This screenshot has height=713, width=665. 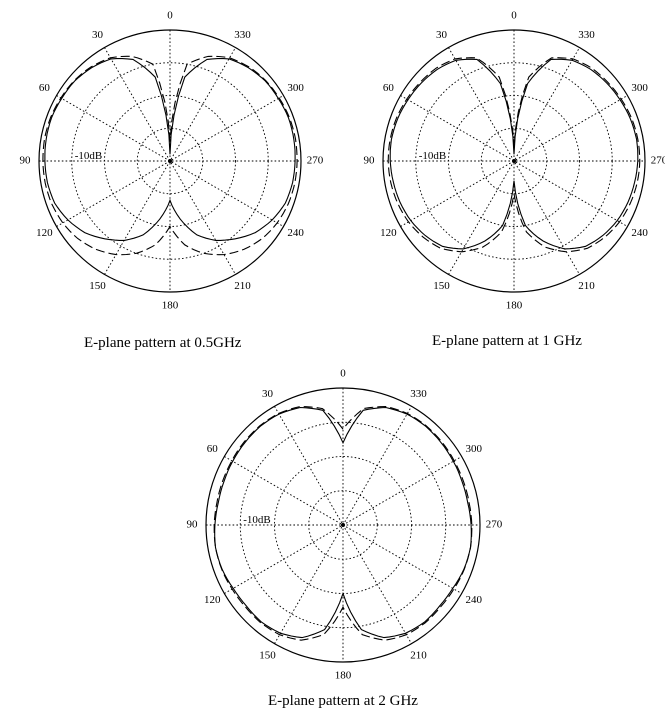 What do you see at coordinates (343, 701) in the screenshot?
I see `chart-caption: E-plane pattern at 2 GHz` at bounding box center [343, 701].